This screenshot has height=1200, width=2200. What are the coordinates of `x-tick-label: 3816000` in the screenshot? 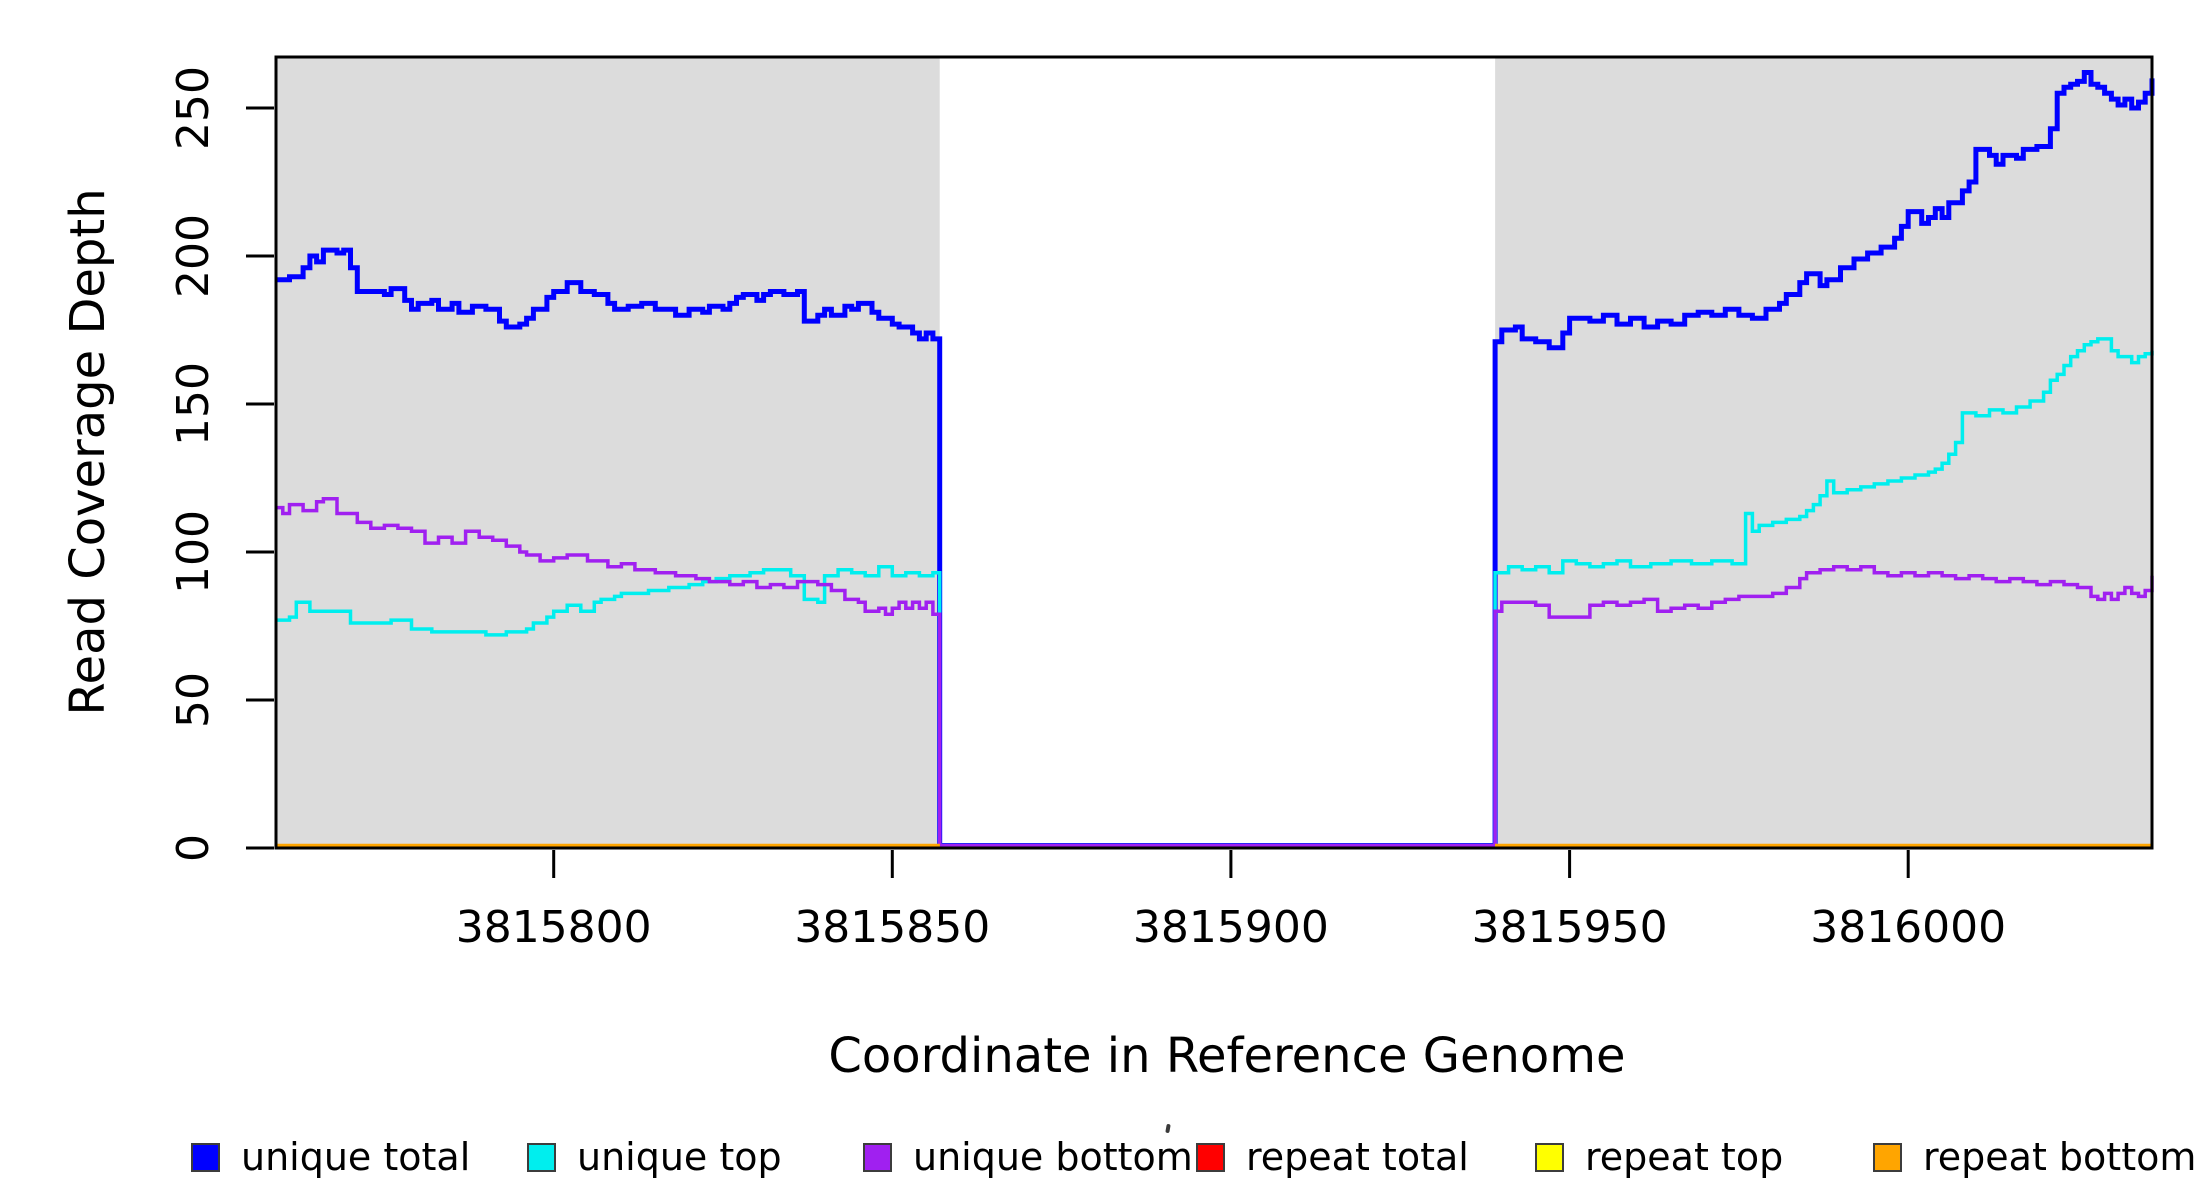 It's located at (1908, 927).